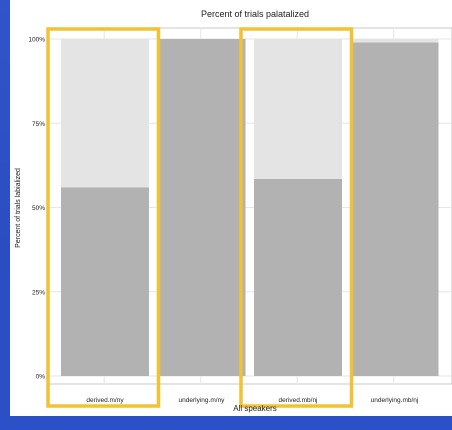 The width and height of the screenshot is (452, 430). I want to click on x-tick-label: derived.m/ny, so click(105, 400).